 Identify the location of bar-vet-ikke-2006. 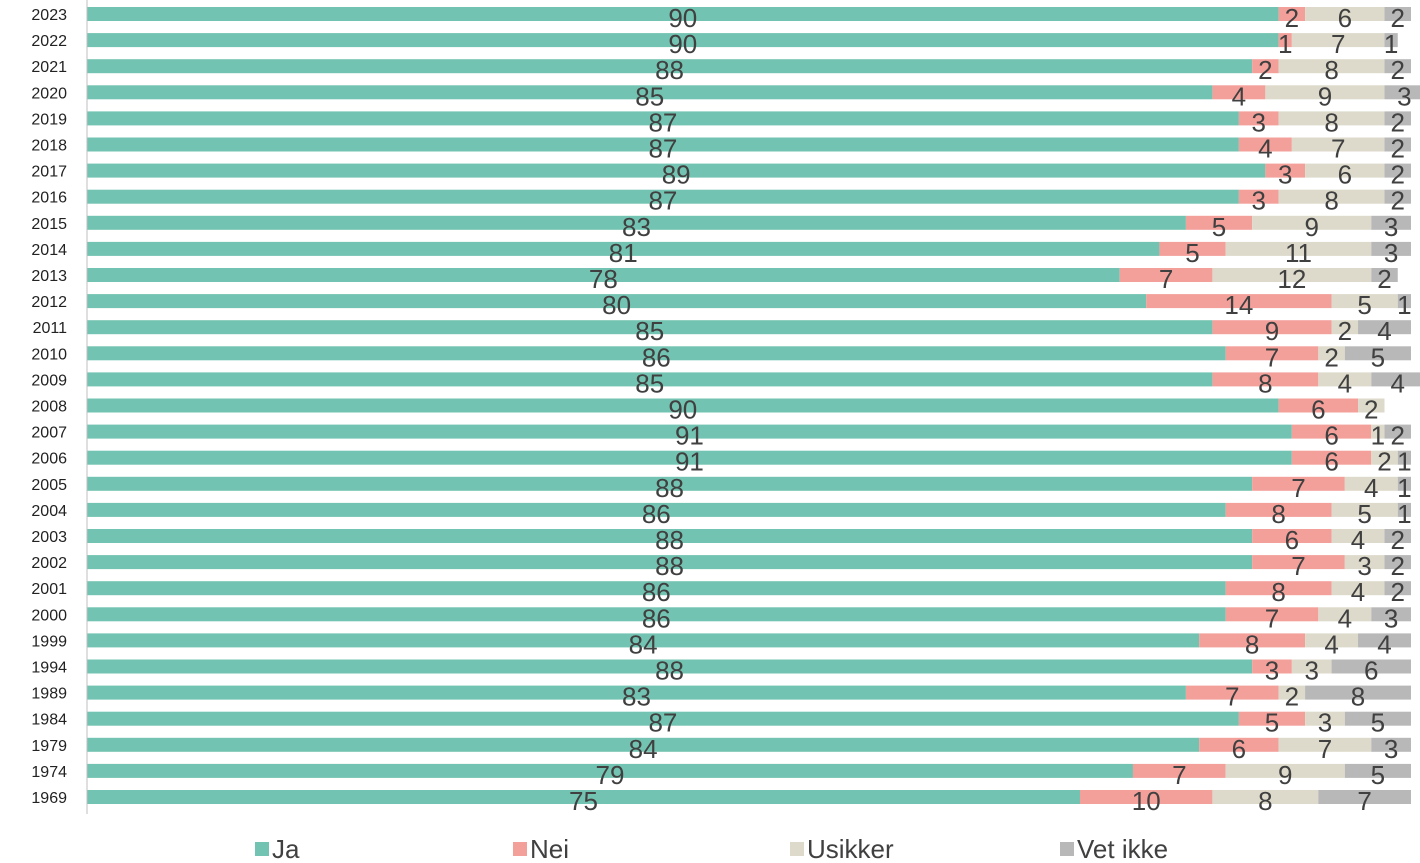
(1404, 457).